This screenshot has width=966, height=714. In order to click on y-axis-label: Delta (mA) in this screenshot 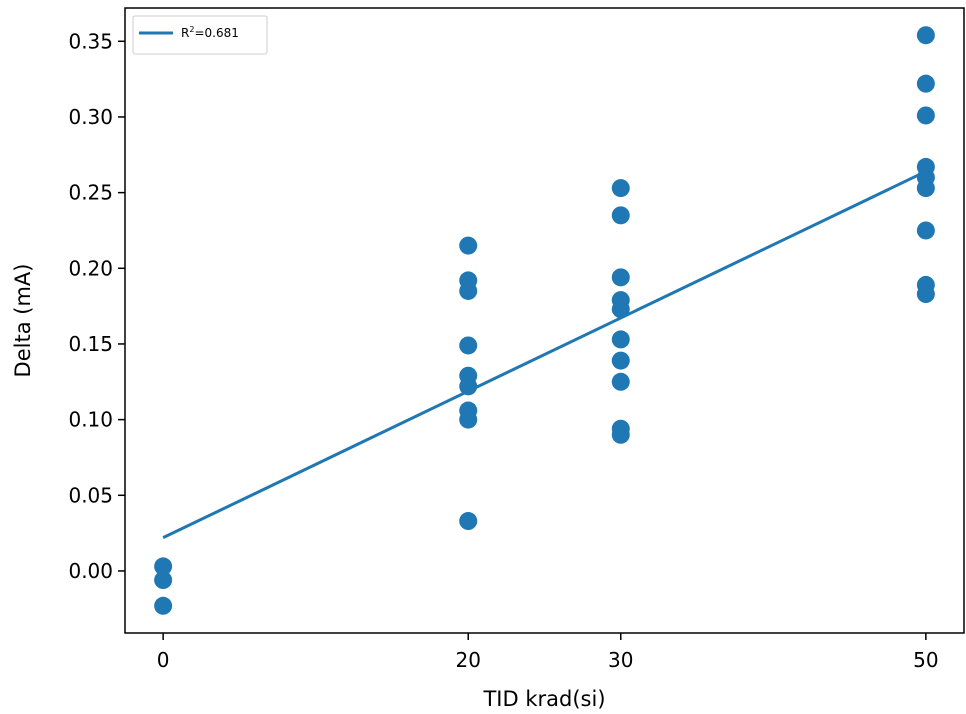, I will do `click(23, 321)`.